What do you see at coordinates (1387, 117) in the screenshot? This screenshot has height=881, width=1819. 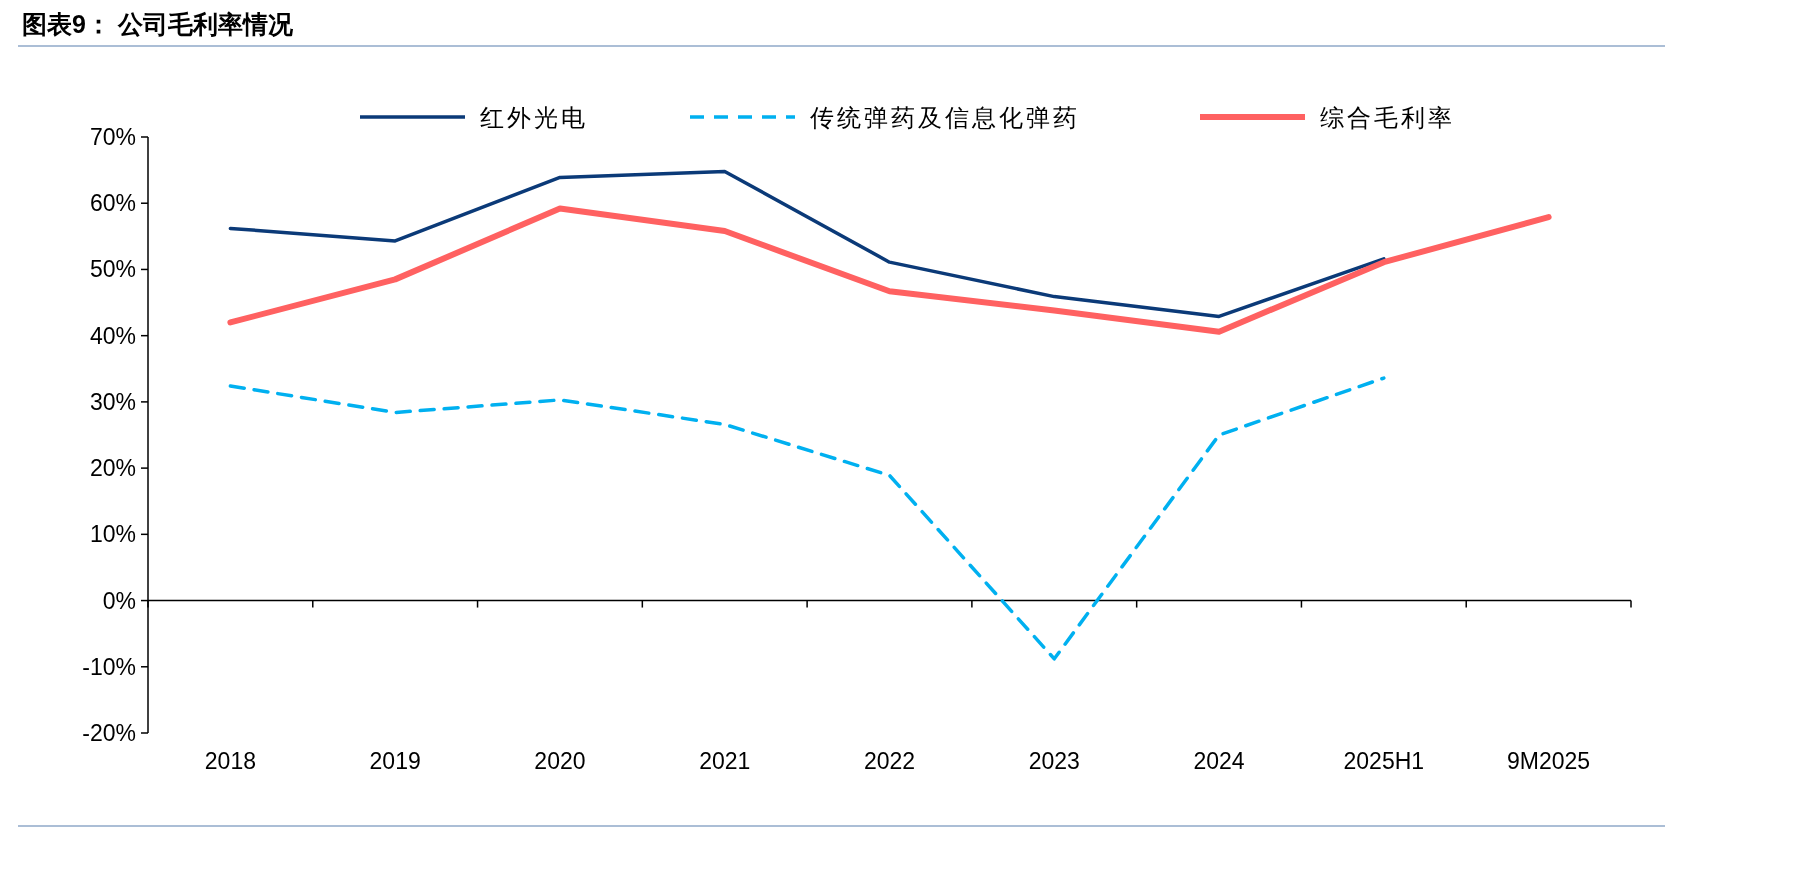 I see `legend-label: 综合毛利率` at bounding box center [1387, 117].